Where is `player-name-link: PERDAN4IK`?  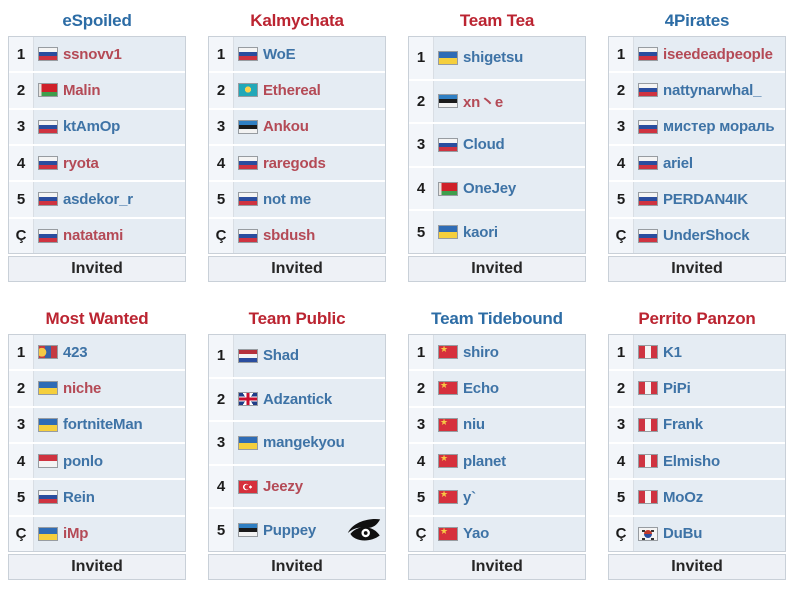 player-name-link: PERDAN4IK is located at coordinates (705, 199).